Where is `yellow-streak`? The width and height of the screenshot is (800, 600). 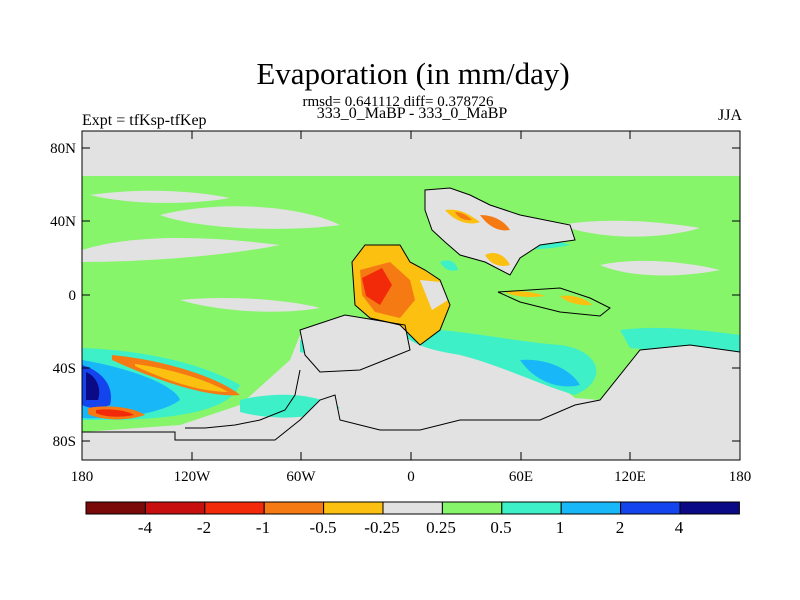
yellow-streak is located at coordinates (181, 378).